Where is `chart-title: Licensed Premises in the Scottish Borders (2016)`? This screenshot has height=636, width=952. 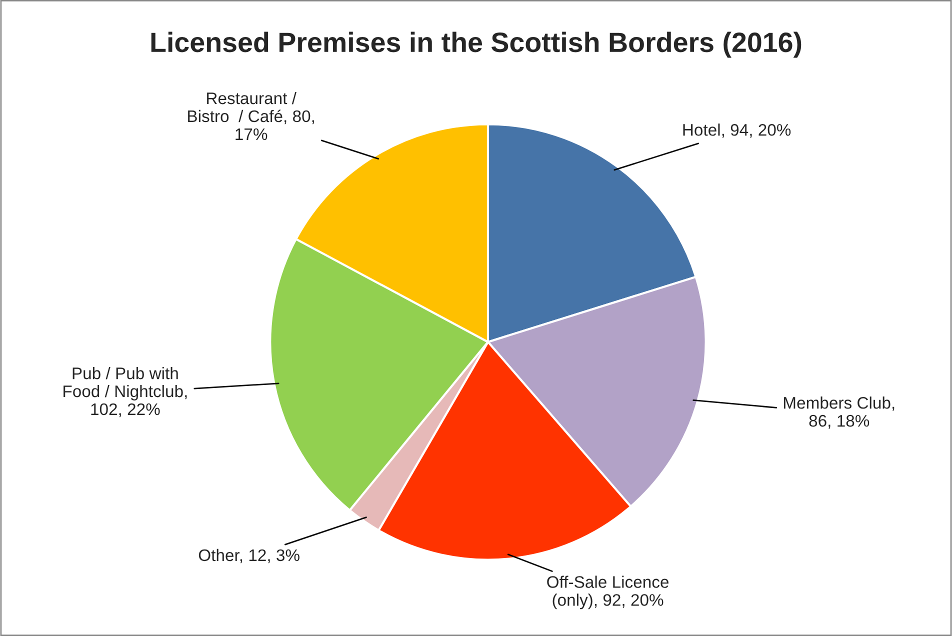
chart-title: Licensed Premises in the Scottish Borders (2016) is located at coordinates (476, 45).